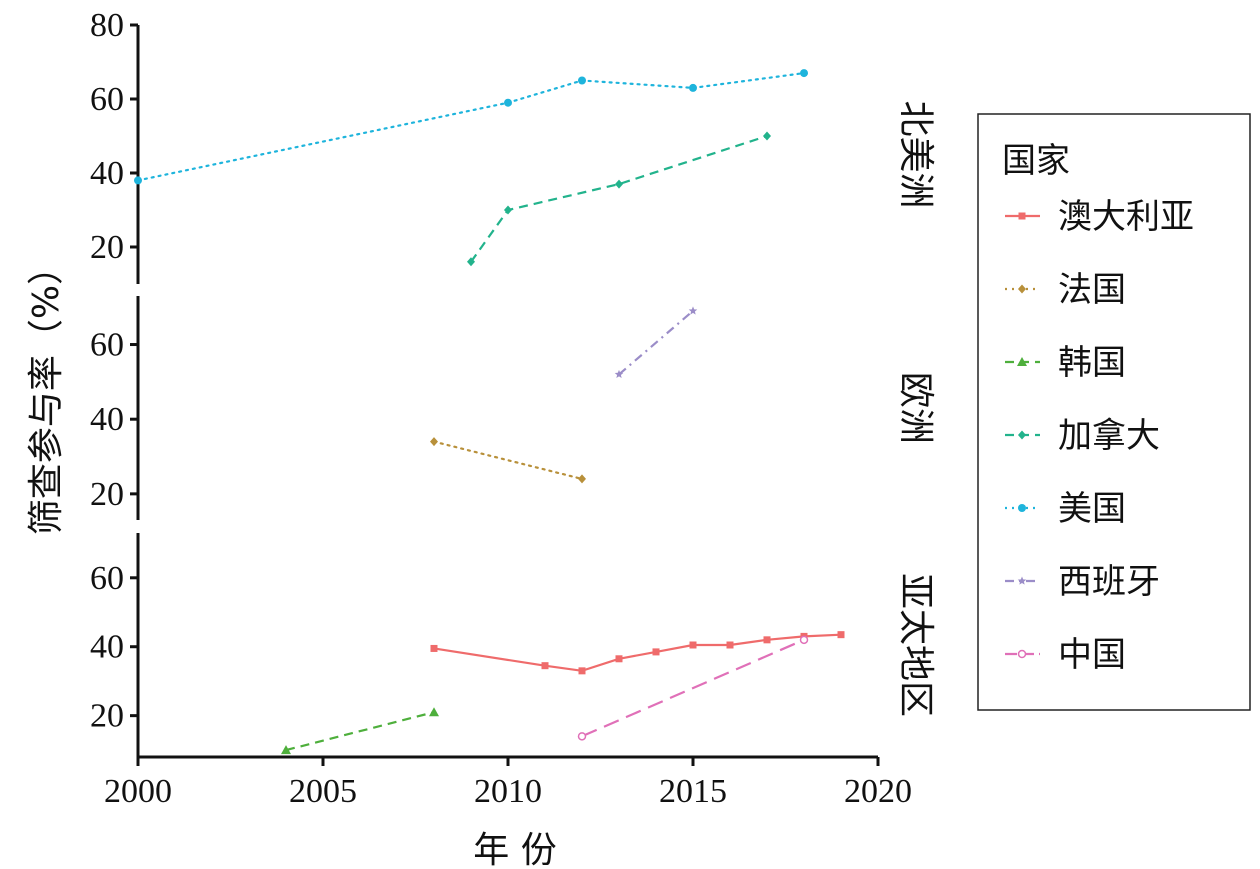 This screenshot has height=869, width=1260. I want to click on x-tick-label: 2015, so click(693, 791).